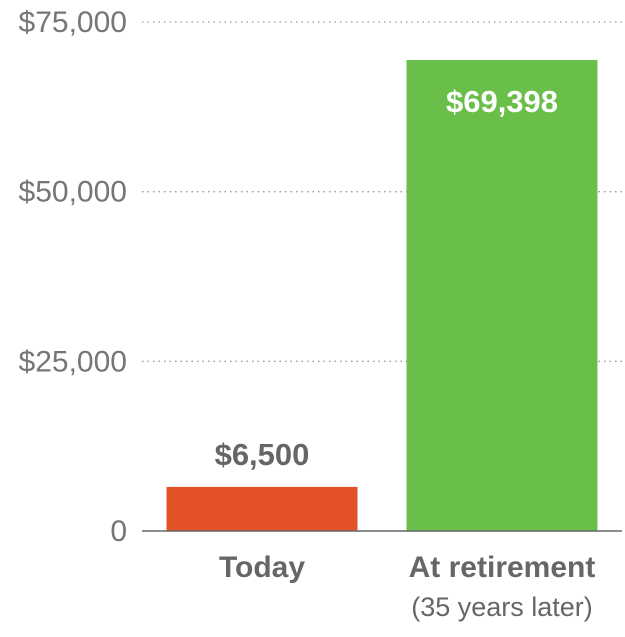  What do you see at coordinates (73, 22) in the screenshot?
I see `y-tick-label: $75,000` at bounding box center [73, 22].